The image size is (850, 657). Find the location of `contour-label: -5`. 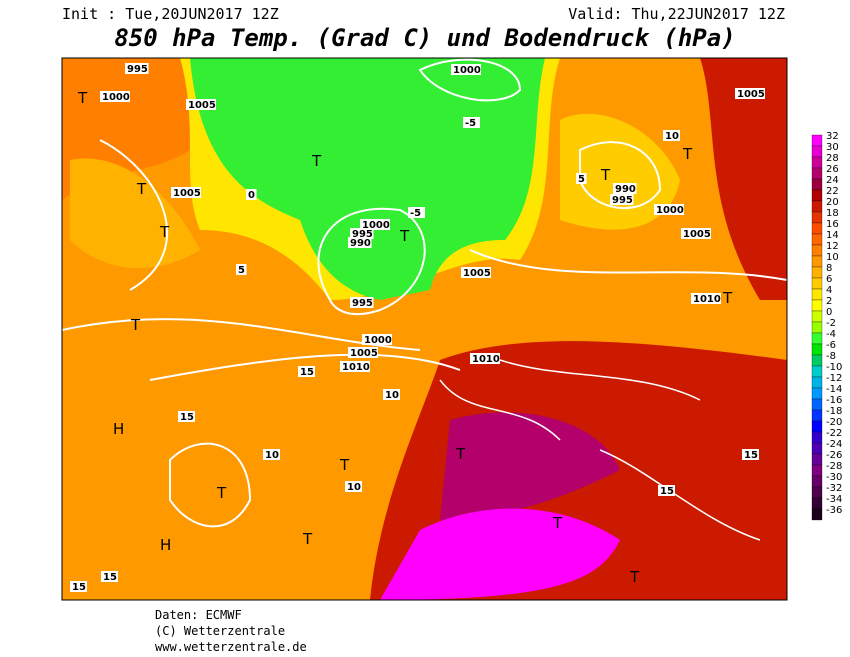

contour-label: -5 is located at coordinates (470, 123).